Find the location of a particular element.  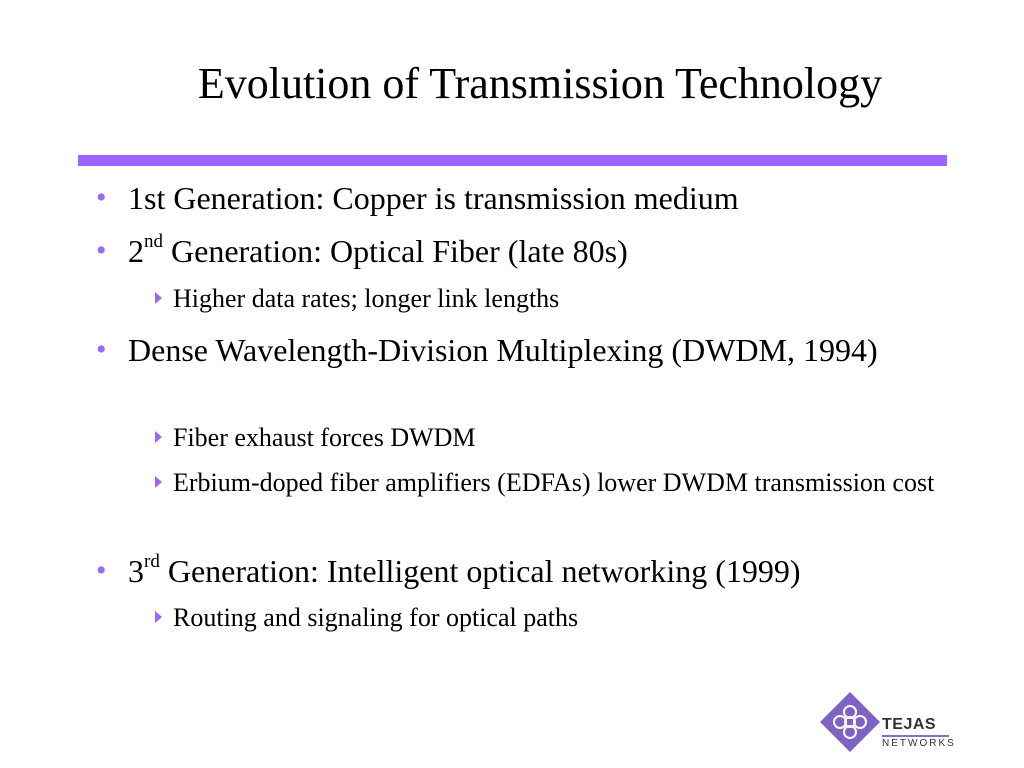

sub-bullet-text: Routing and signaling for optical paths is located at coordinates (376, 617).